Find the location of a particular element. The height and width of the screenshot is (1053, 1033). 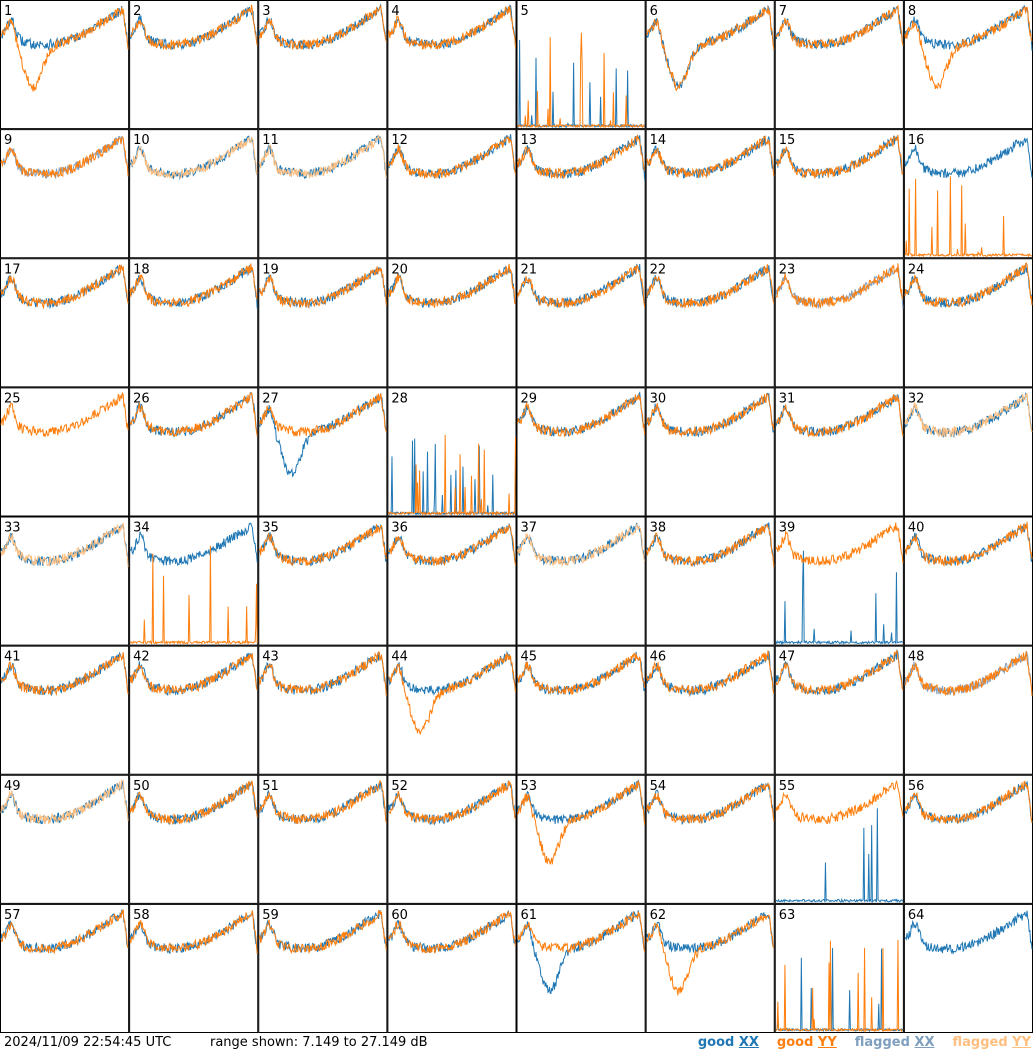

range-text: range shown: 7.149 to 27.149 dB is located at coordinates (319, 1042).